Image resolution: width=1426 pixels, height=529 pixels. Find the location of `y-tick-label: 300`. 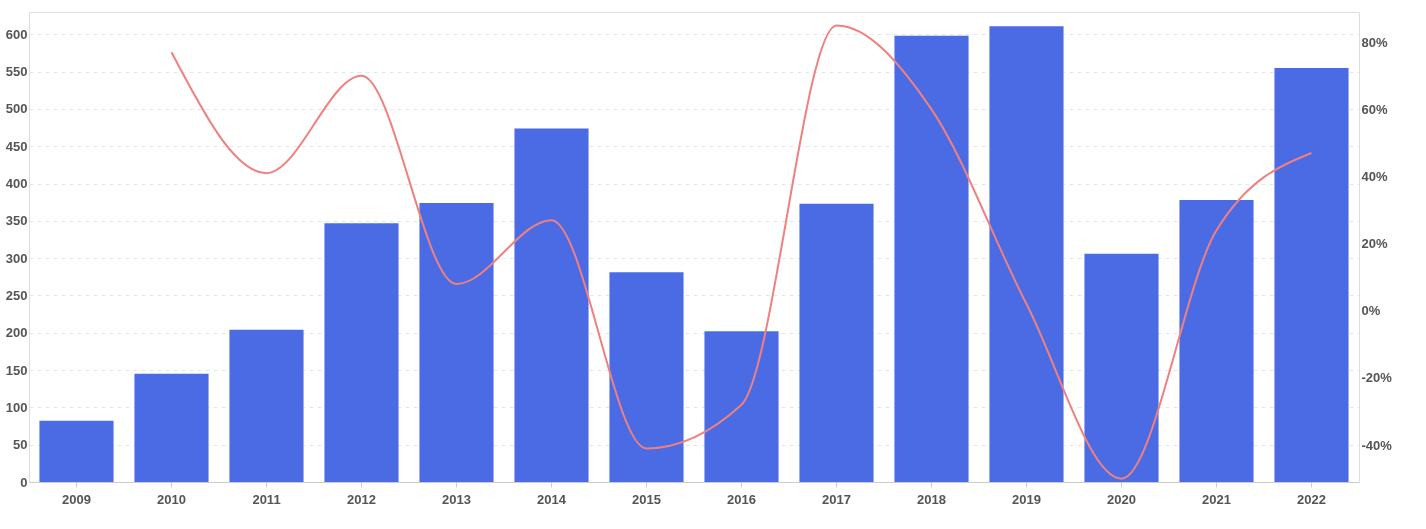

y-tick-label: 300 is located at coordinates (16, 258).